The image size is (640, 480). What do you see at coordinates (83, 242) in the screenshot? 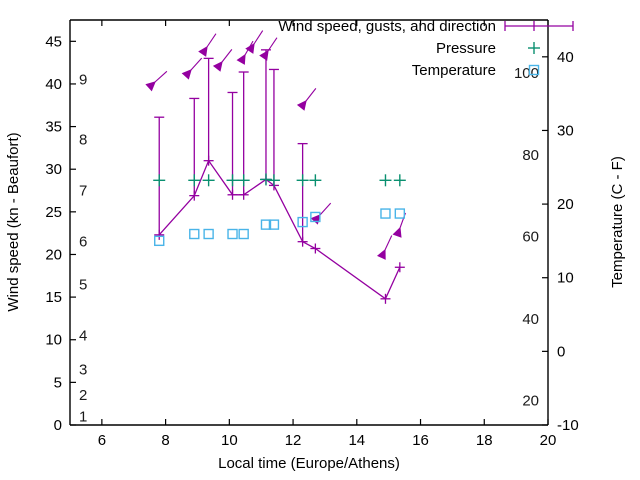
I see `beaufort-label: 6` at bounding box center [83, 242].